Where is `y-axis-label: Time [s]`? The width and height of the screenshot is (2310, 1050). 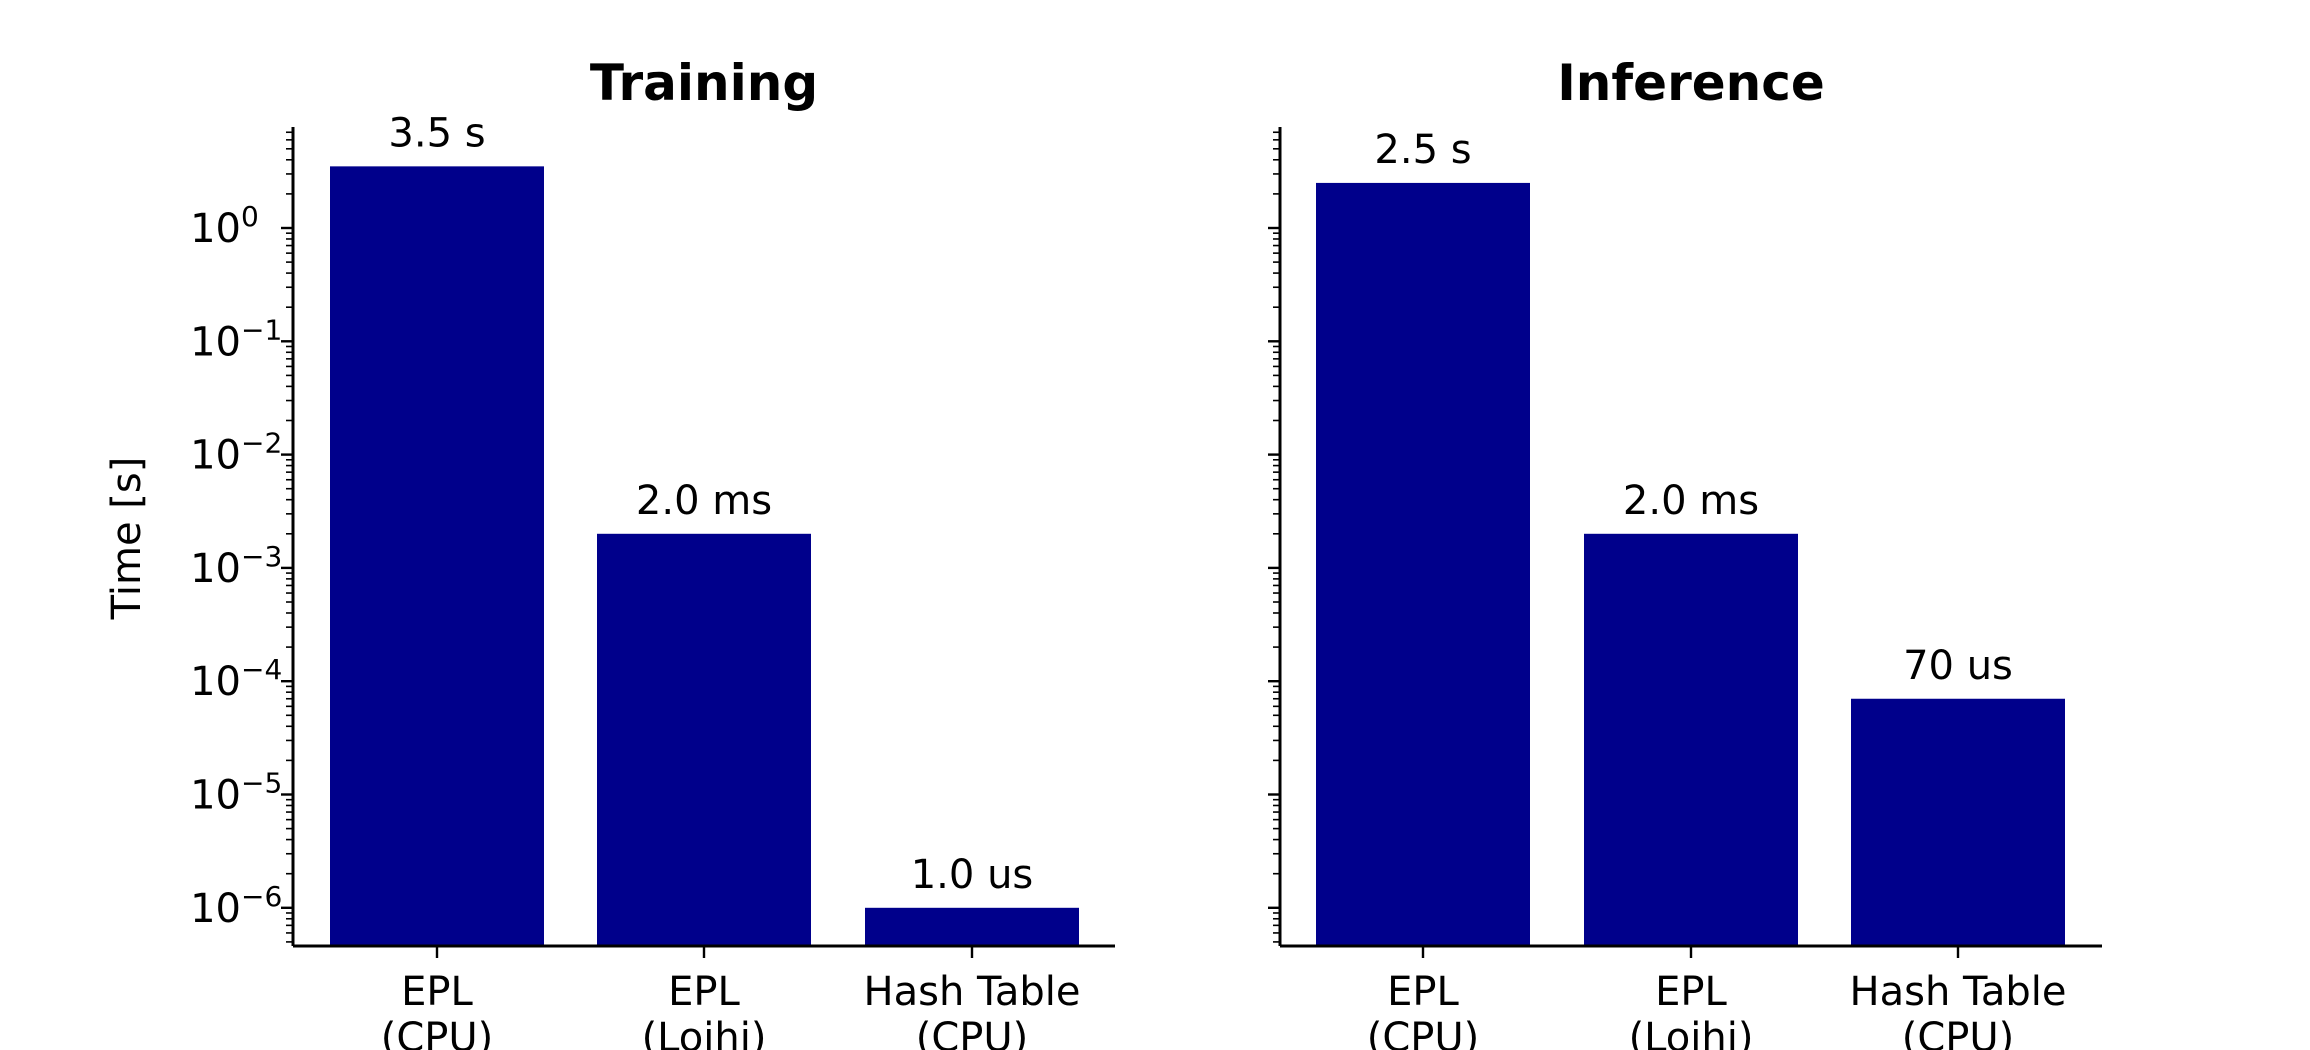 y-axis-label: Time [s] is located at coordinates (127, 539).